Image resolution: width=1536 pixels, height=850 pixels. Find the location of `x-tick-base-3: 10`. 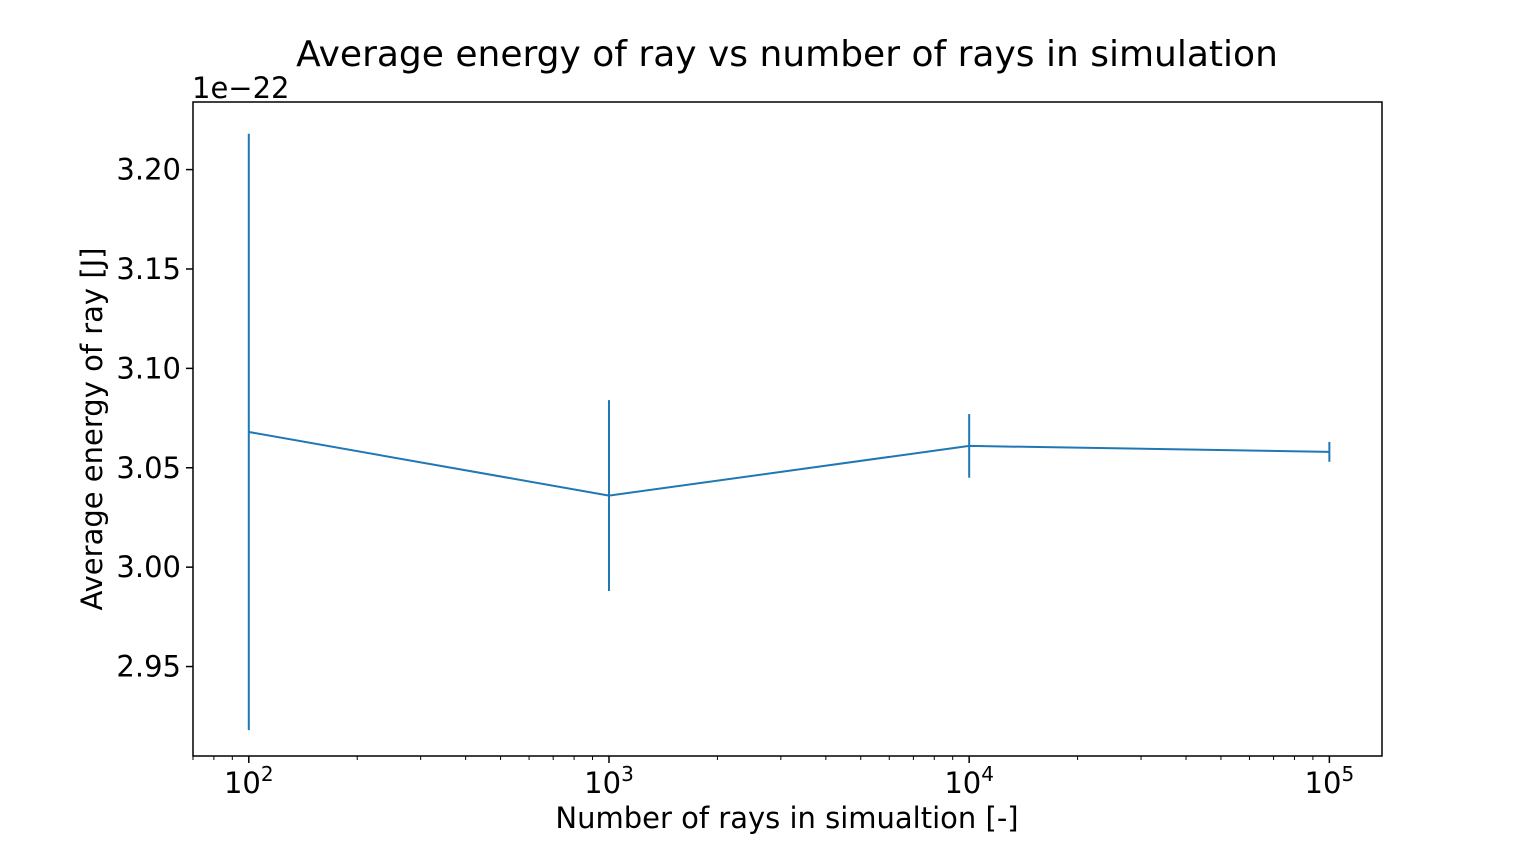

x-tick-base-3: 10 is located at coordinates (1323, 783).